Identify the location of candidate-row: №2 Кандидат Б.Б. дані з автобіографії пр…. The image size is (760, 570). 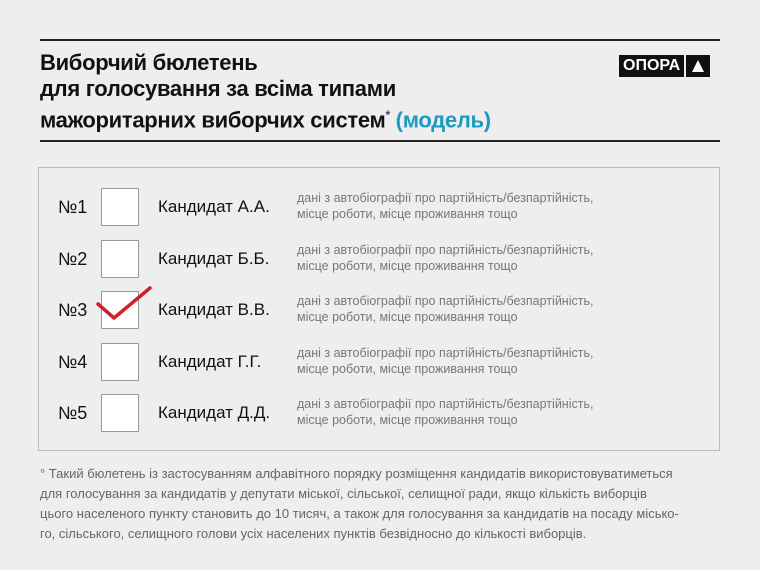
(379, 259).